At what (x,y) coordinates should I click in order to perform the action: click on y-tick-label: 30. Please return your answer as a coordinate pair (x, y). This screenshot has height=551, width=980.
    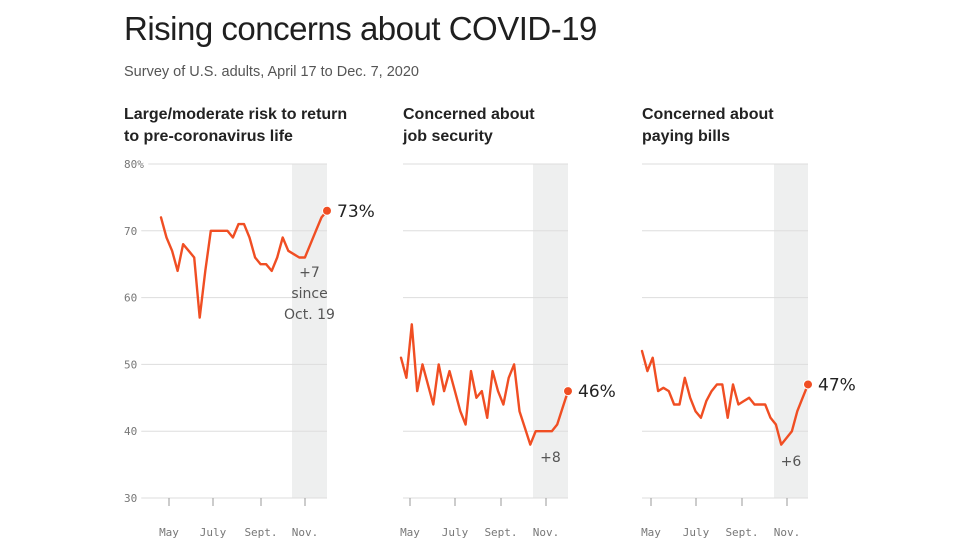
    Looking at the image, I should click on (130, 498).